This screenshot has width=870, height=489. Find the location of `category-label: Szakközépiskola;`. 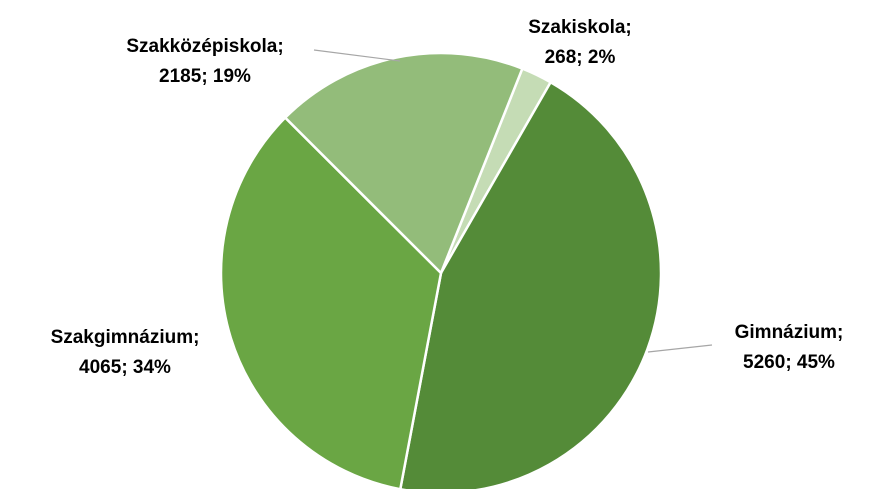

category-label: Szakközépiskola; is located at coordinates (204, 46).